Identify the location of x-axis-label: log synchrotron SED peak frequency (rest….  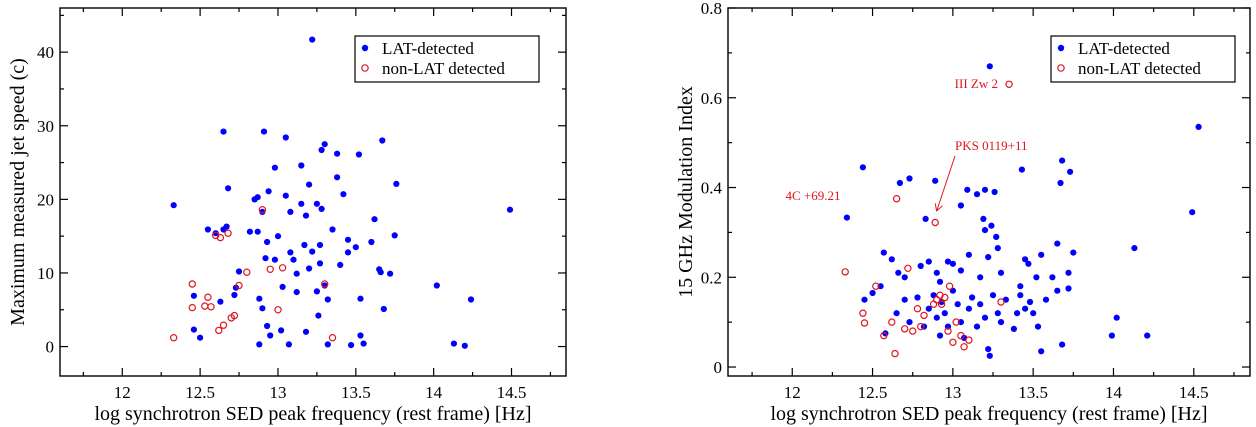
(988, 414).